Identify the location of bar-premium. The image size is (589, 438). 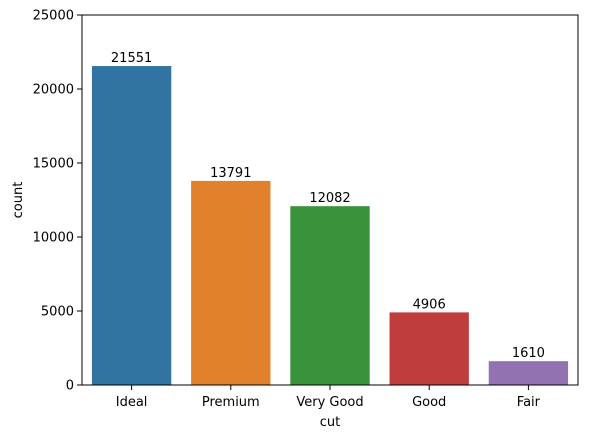
(231, 282).